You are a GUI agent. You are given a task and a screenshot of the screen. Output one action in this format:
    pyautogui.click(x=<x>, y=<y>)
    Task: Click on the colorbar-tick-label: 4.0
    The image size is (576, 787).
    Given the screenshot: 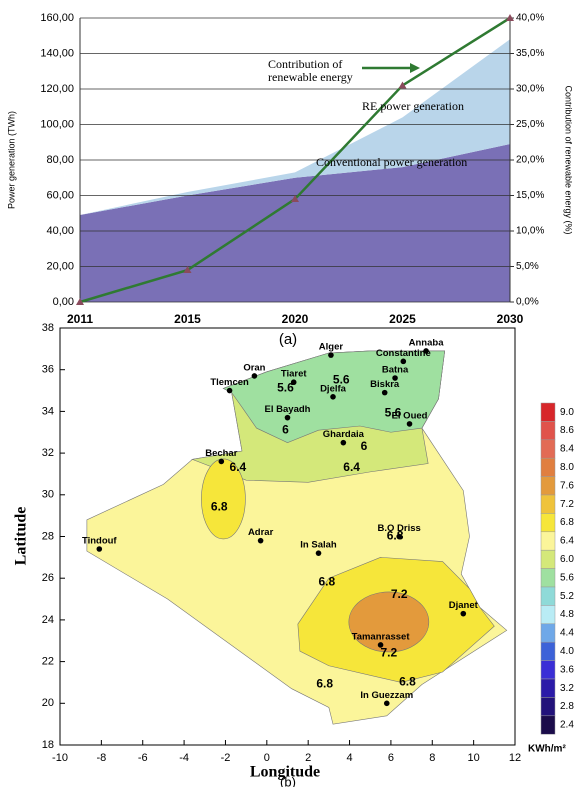 What is the action you would take?
    pyautogui.click(x=567, y=651)
    